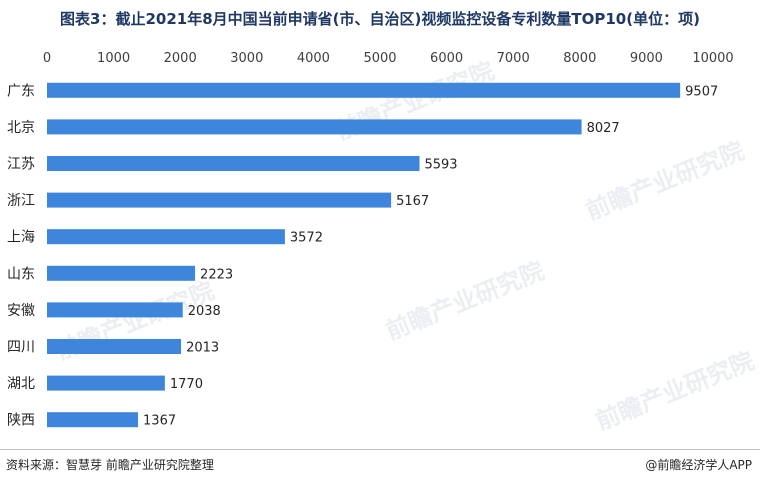 The image size is (760, 478). Describe the element at coordinates (698, 465) in the screenshot. I see `brand-credit: @前瞻经济学人APP` at that location.